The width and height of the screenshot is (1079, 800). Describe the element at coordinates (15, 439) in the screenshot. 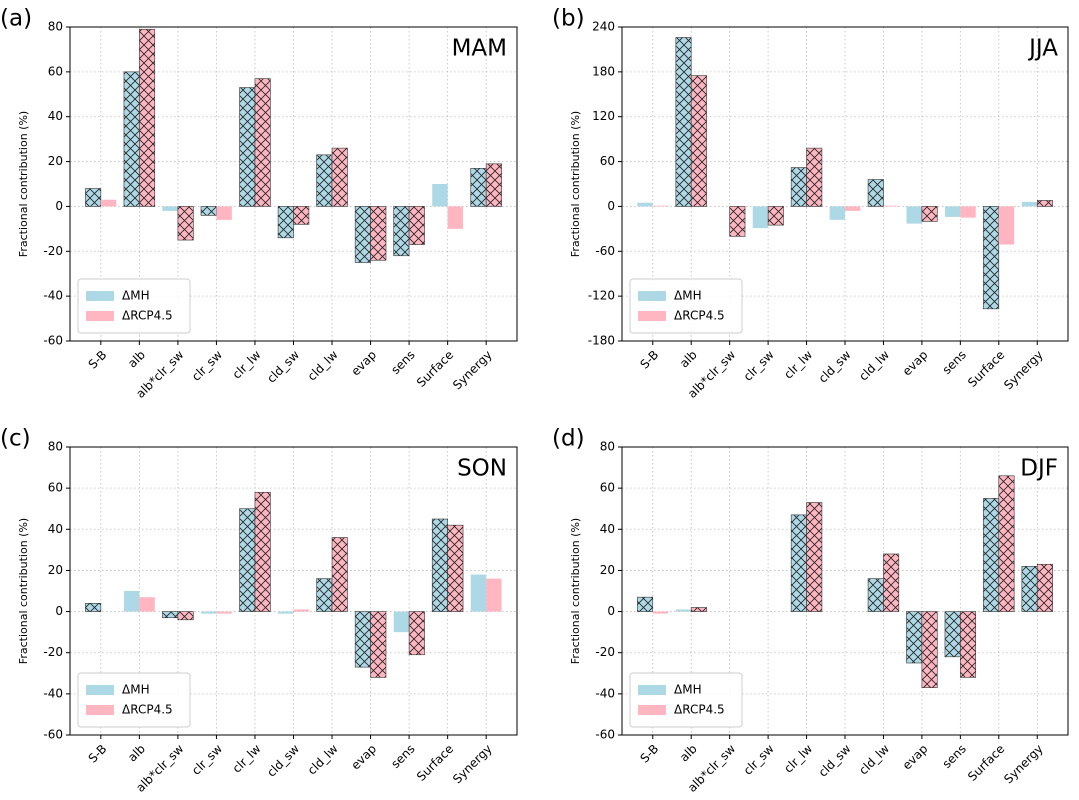

I see `panel-label: (c)` at that location.